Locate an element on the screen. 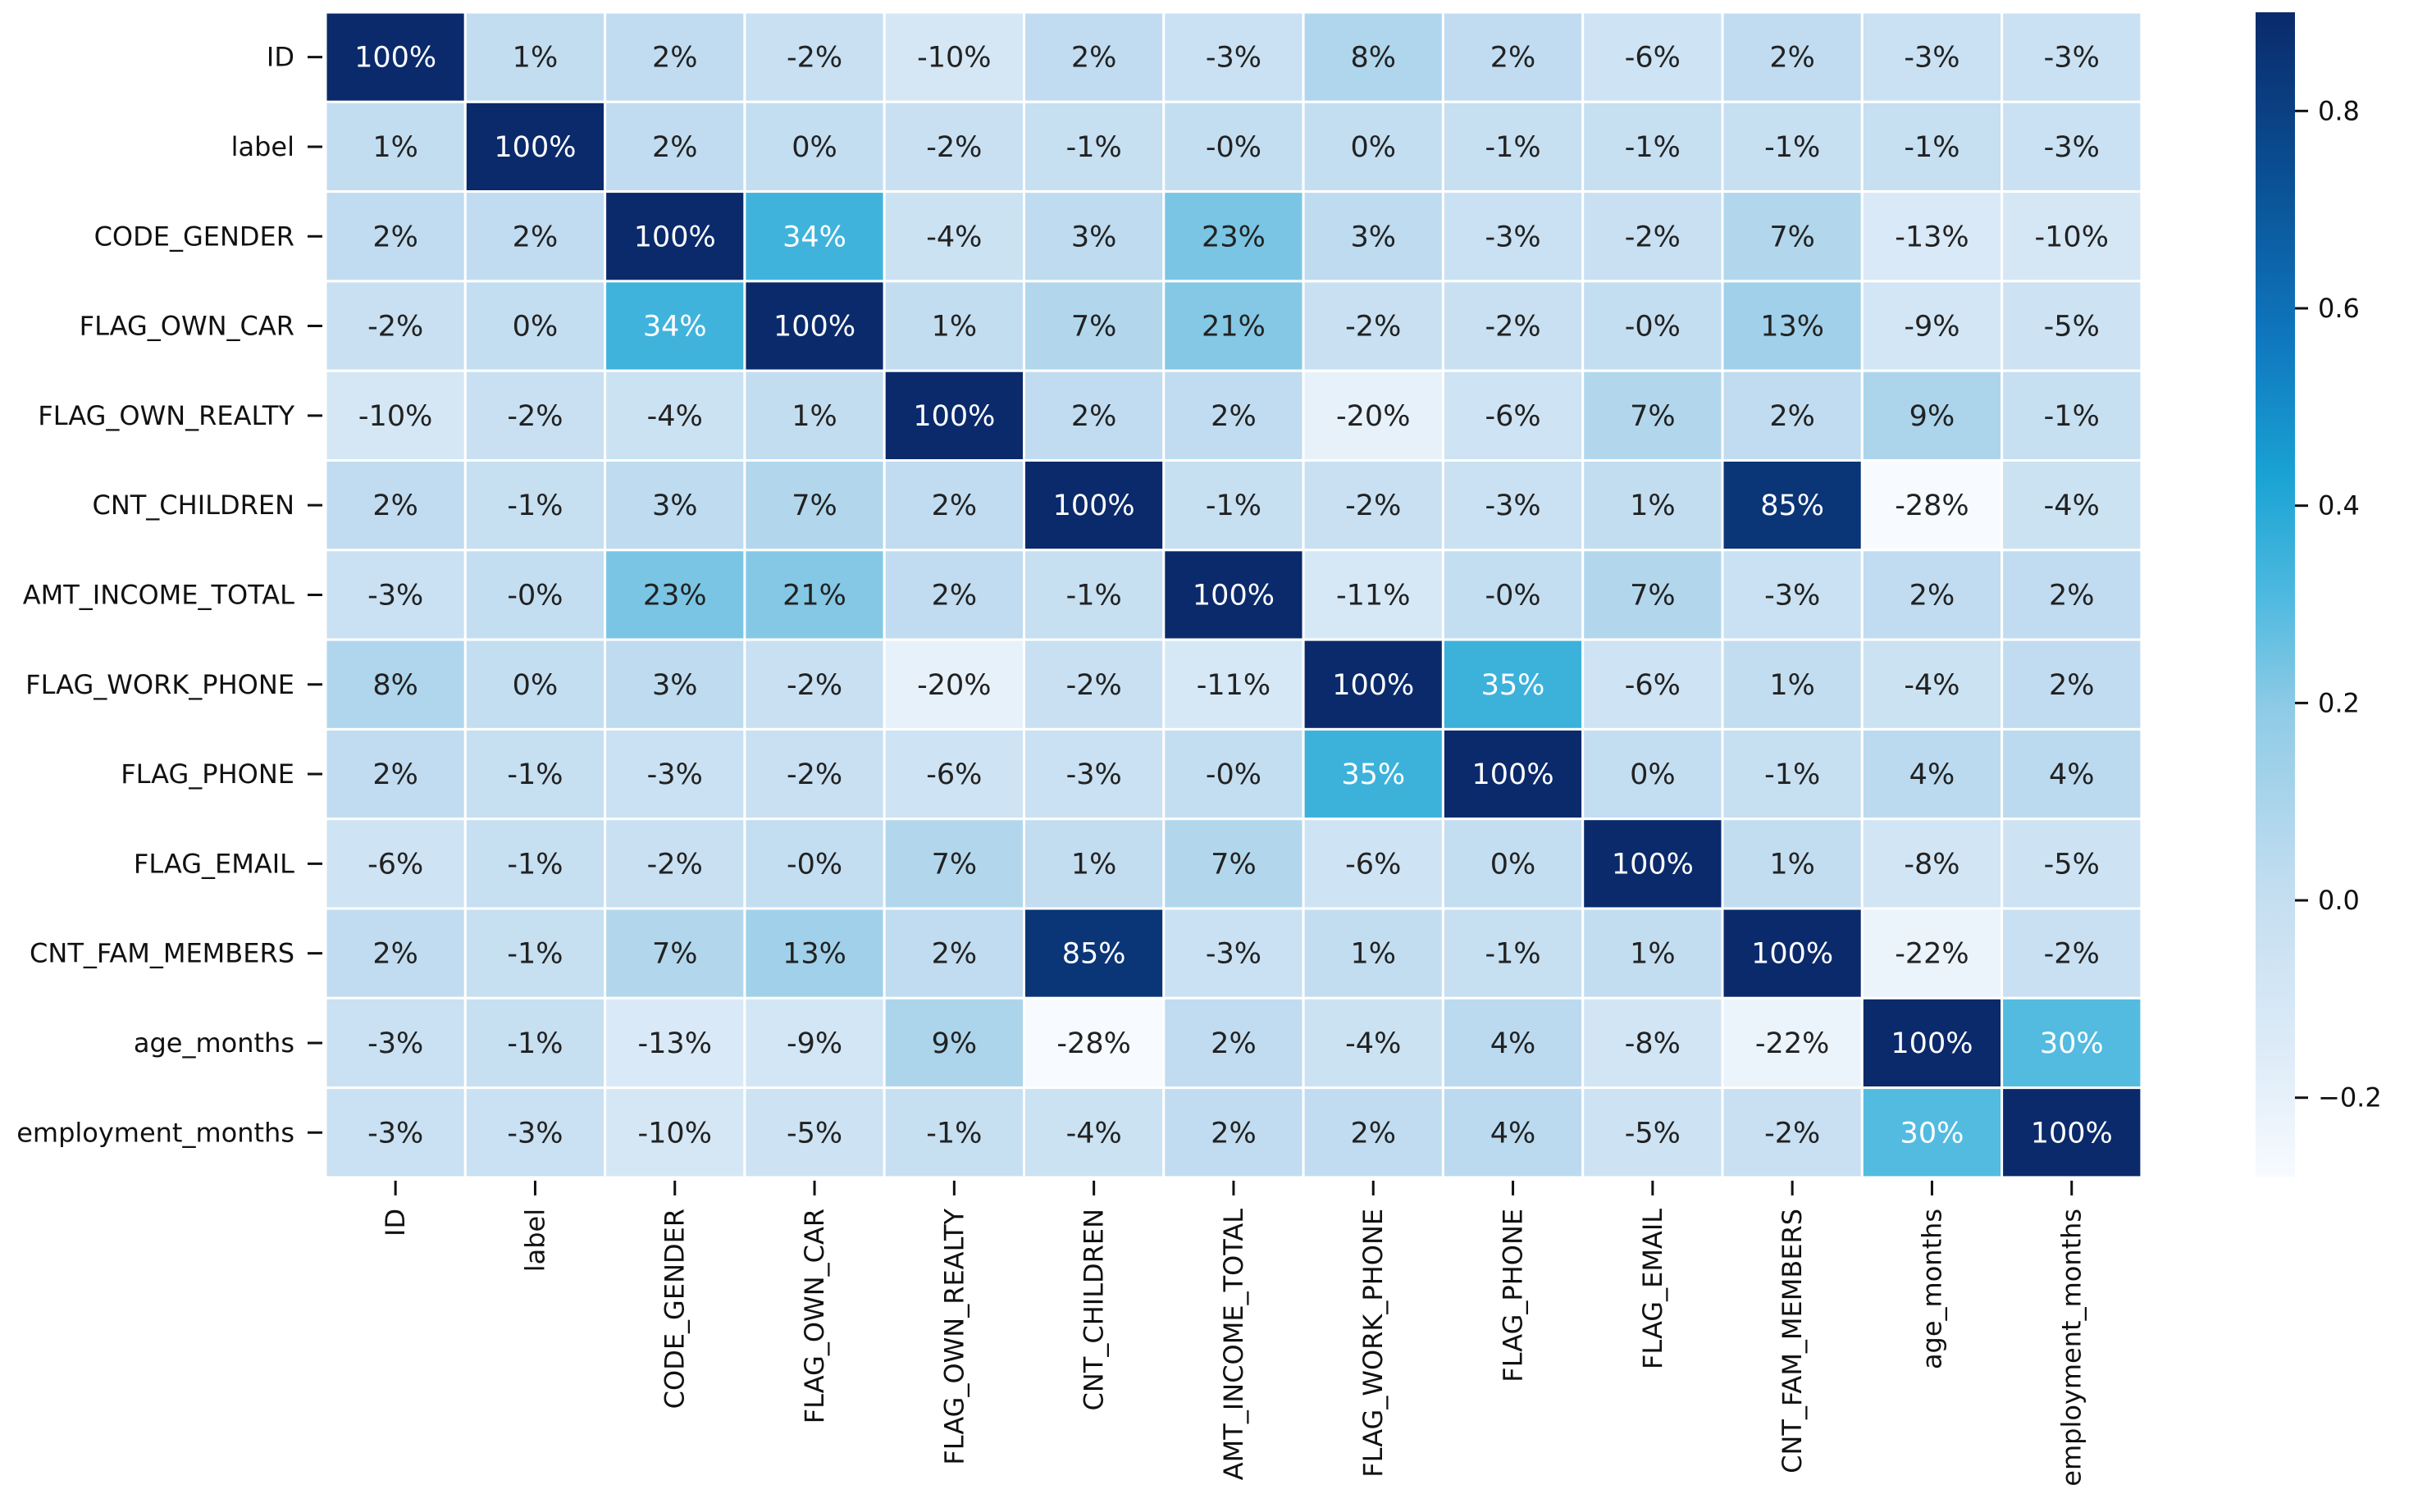  cell-value-label: -5% is located at coordinates (1653, 1133).